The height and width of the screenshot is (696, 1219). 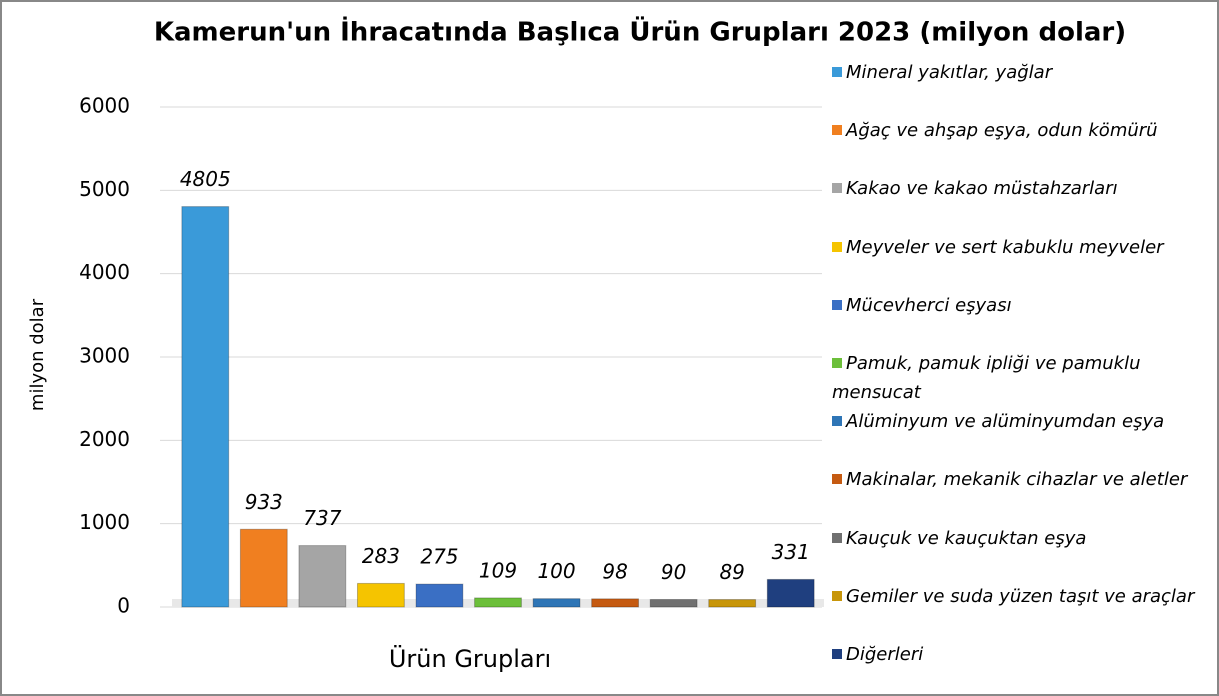 What do you see at coordinates (966, 538) in the screenshot?
I see `legend-label: Kauçuk ve kauçuktan eşya` at bounding box center [966, 538].